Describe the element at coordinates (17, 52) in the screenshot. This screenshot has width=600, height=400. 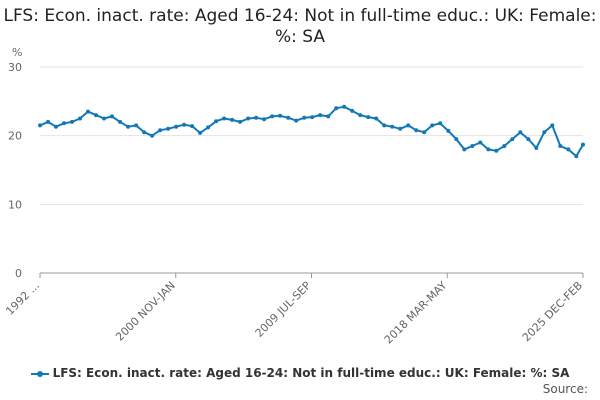
I see `y-axis-label: %` at that location.